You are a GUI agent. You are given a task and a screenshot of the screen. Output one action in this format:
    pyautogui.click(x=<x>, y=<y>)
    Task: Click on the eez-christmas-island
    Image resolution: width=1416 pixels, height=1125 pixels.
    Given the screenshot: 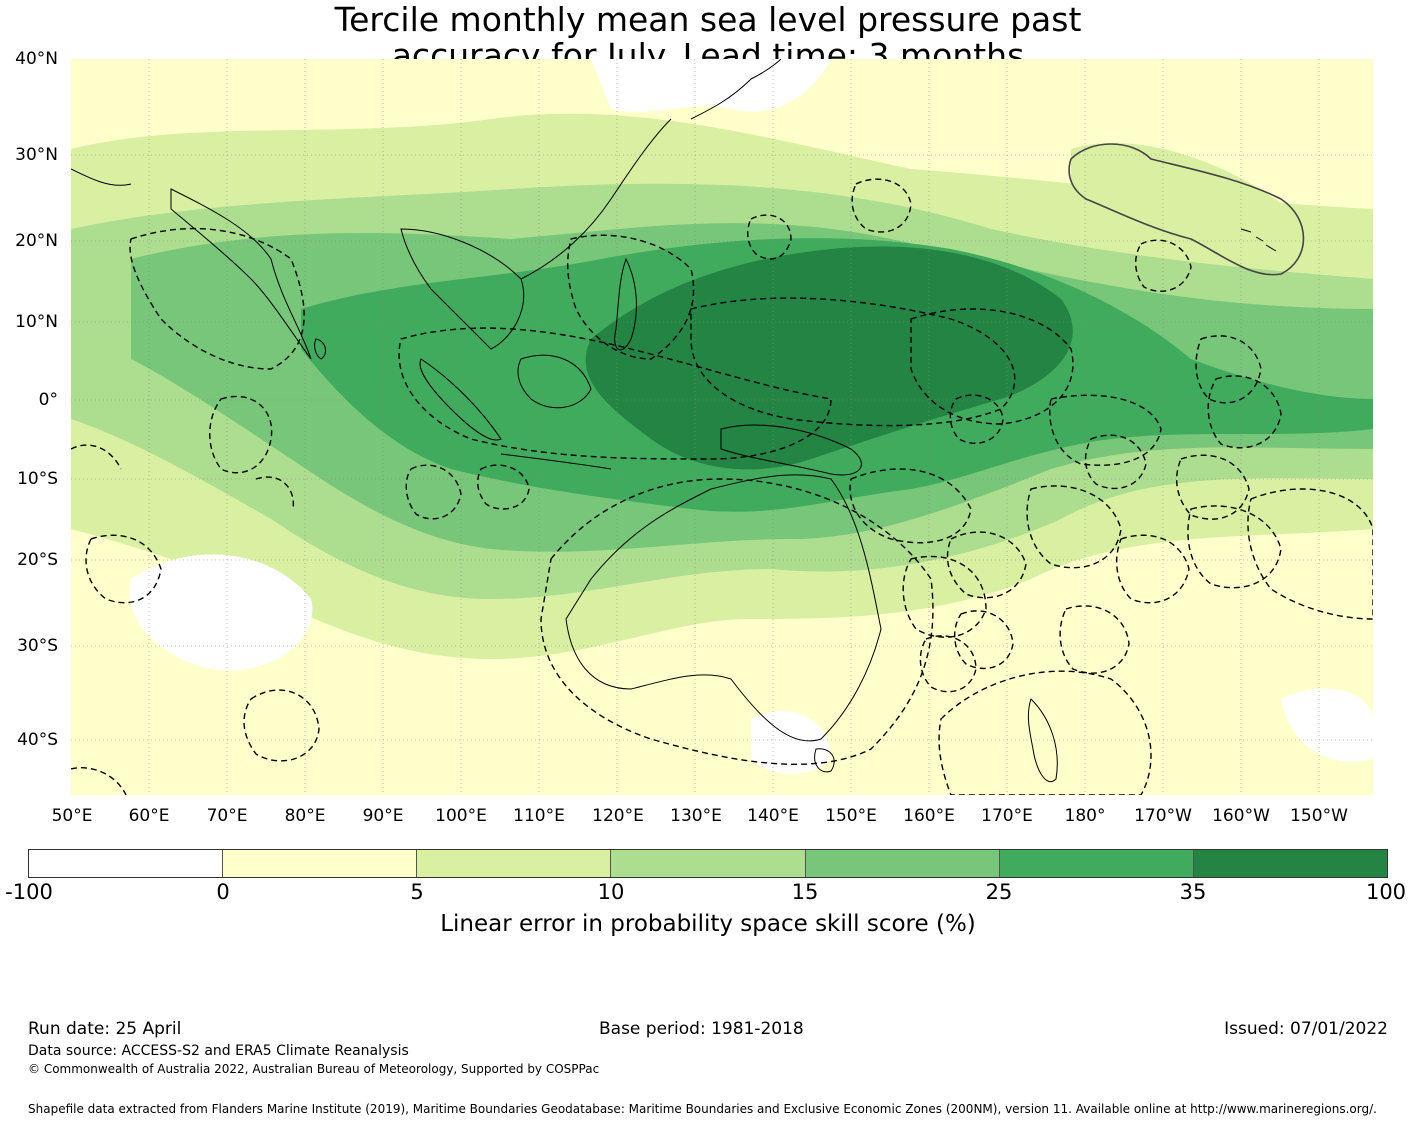 What is the action you would take?
    pyautogui.click(x=433, y=492)
    